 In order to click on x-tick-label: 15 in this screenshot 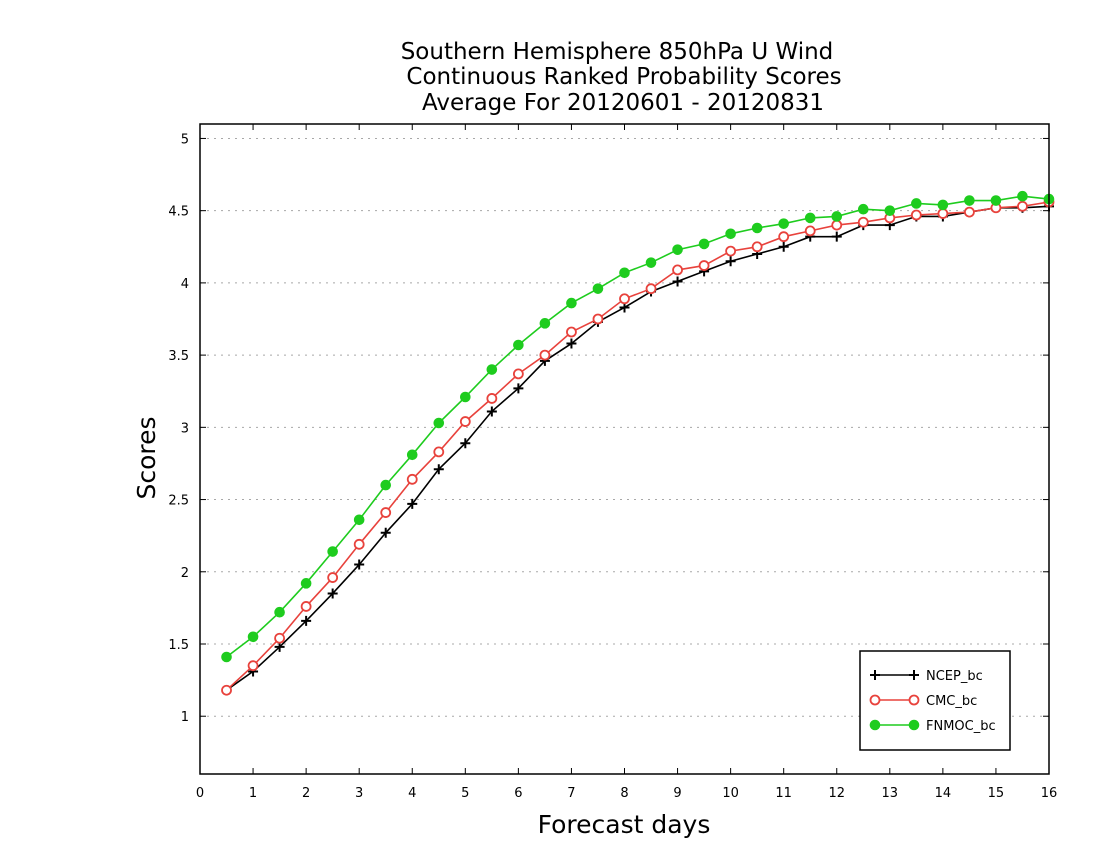, I will do `click(996, 793)`.